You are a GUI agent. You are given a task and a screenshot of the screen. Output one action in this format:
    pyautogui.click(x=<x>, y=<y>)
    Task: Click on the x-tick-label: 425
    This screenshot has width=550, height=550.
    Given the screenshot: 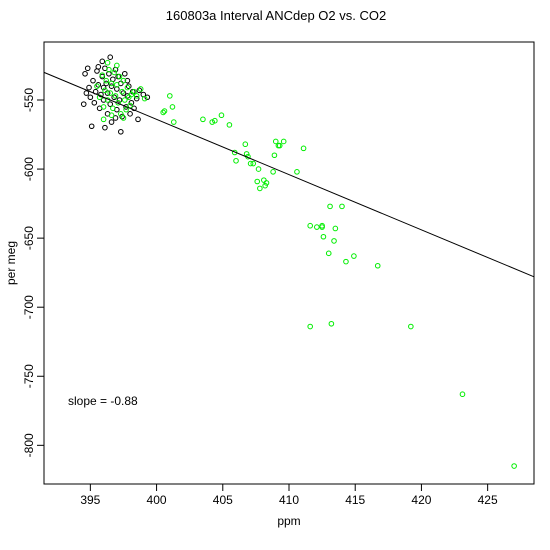 What is the action you would take?
    pyautogui.click(x=488, y=500)
    